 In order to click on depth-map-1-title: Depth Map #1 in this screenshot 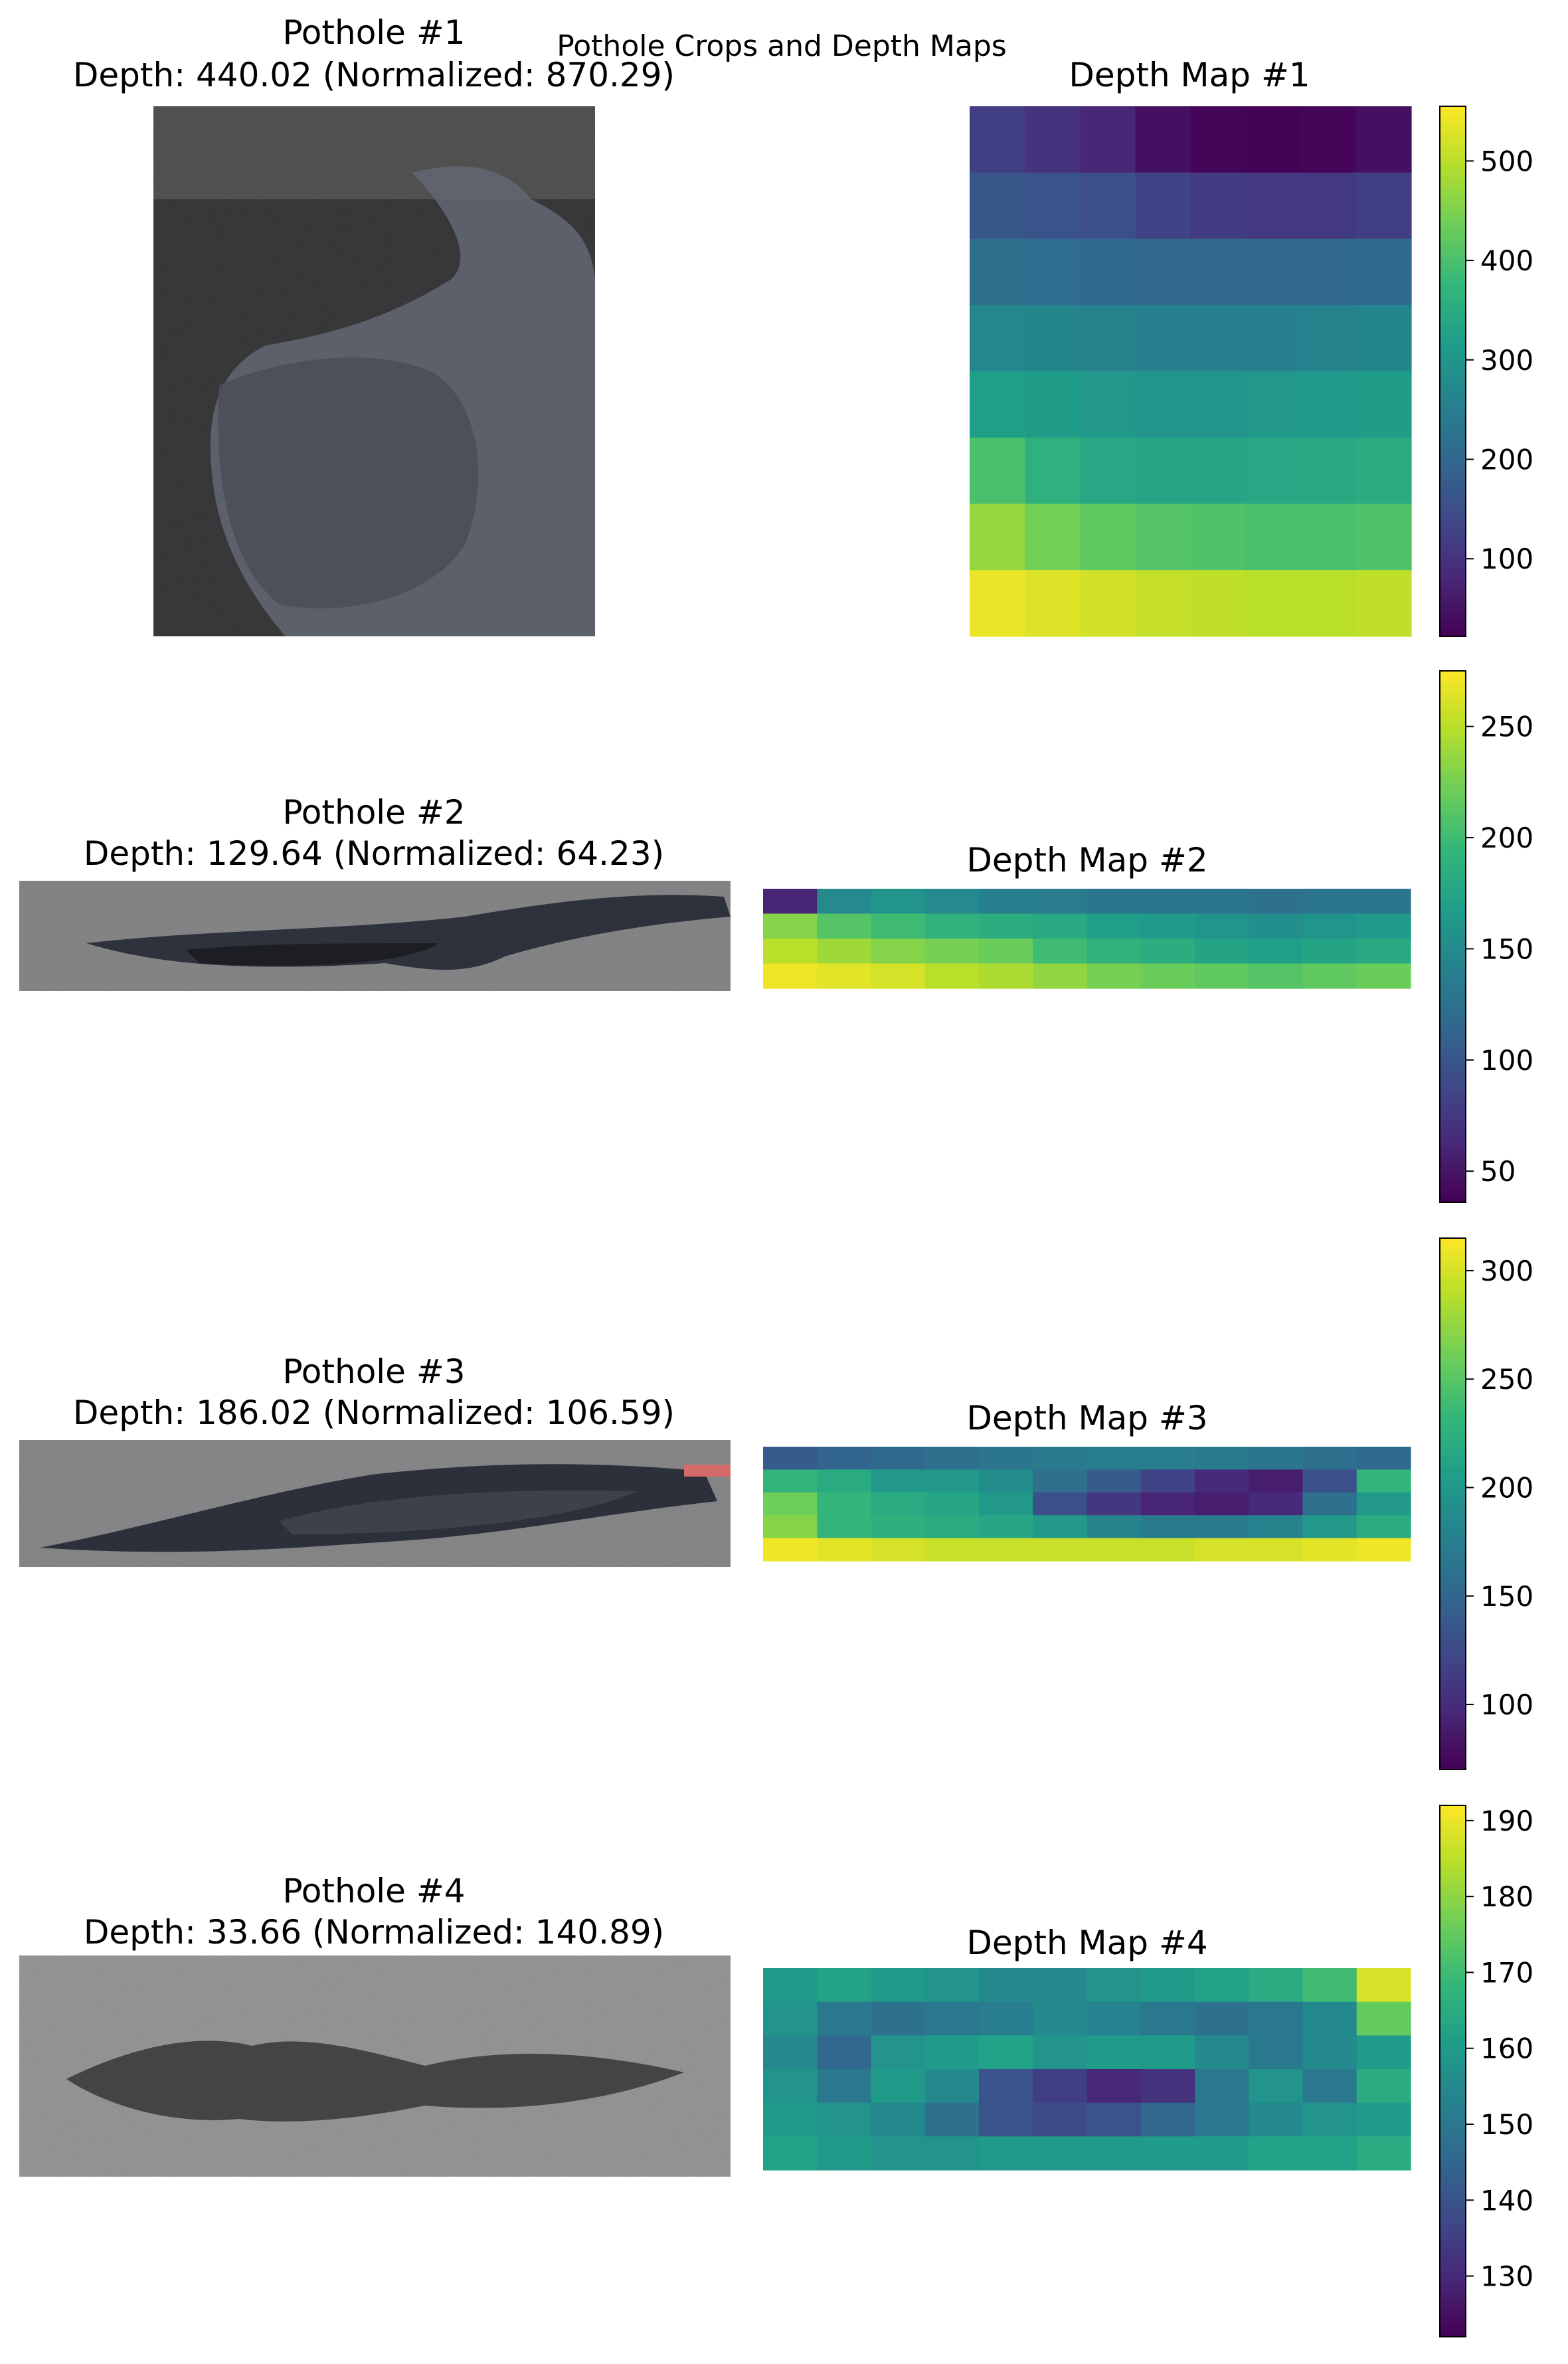, I will do `click(1189, 75)`.